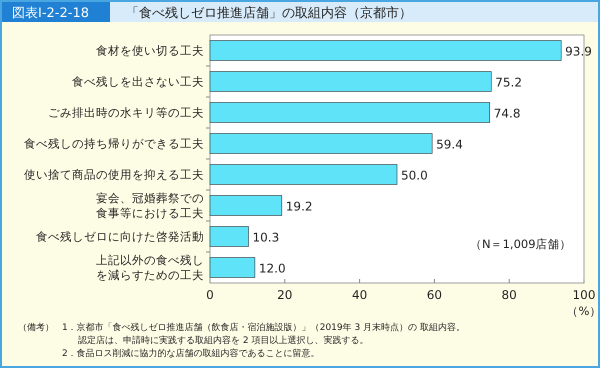 This screenshot has width=600, height=368. I want to click on data-label: 74.8, so click(507, 113).